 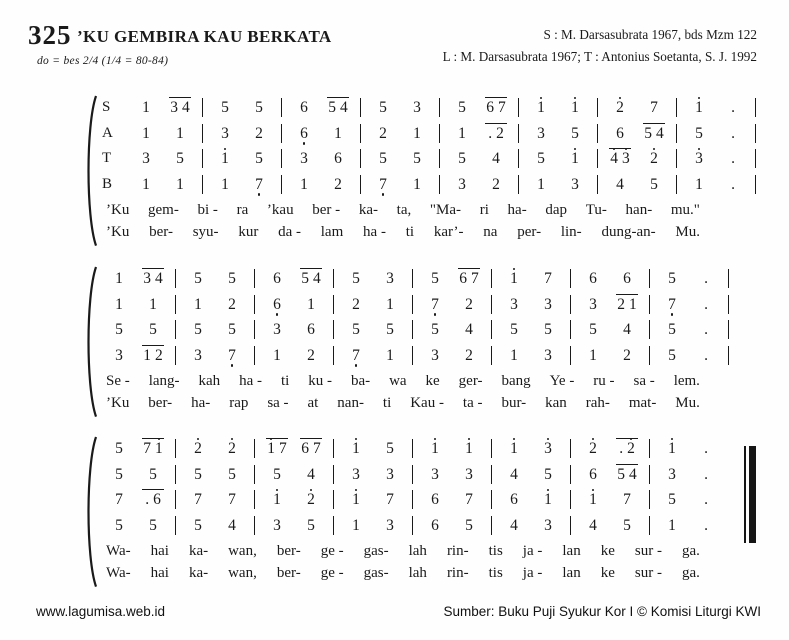 What do you see at coordinates (101, 611) in the screenshot?
I see `footer-url: www.lagumisa.web.id` at bounding box center [101, 611].